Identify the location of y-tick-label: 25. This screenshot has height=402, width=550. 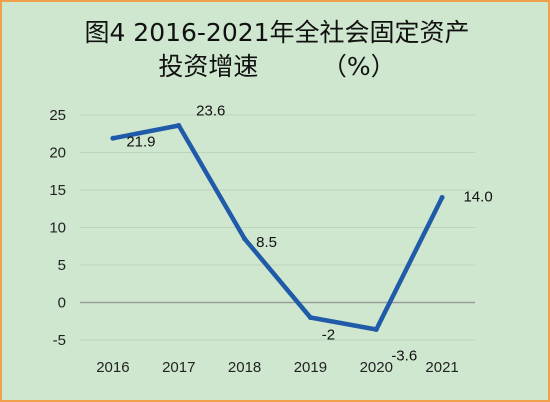
(57, 115).